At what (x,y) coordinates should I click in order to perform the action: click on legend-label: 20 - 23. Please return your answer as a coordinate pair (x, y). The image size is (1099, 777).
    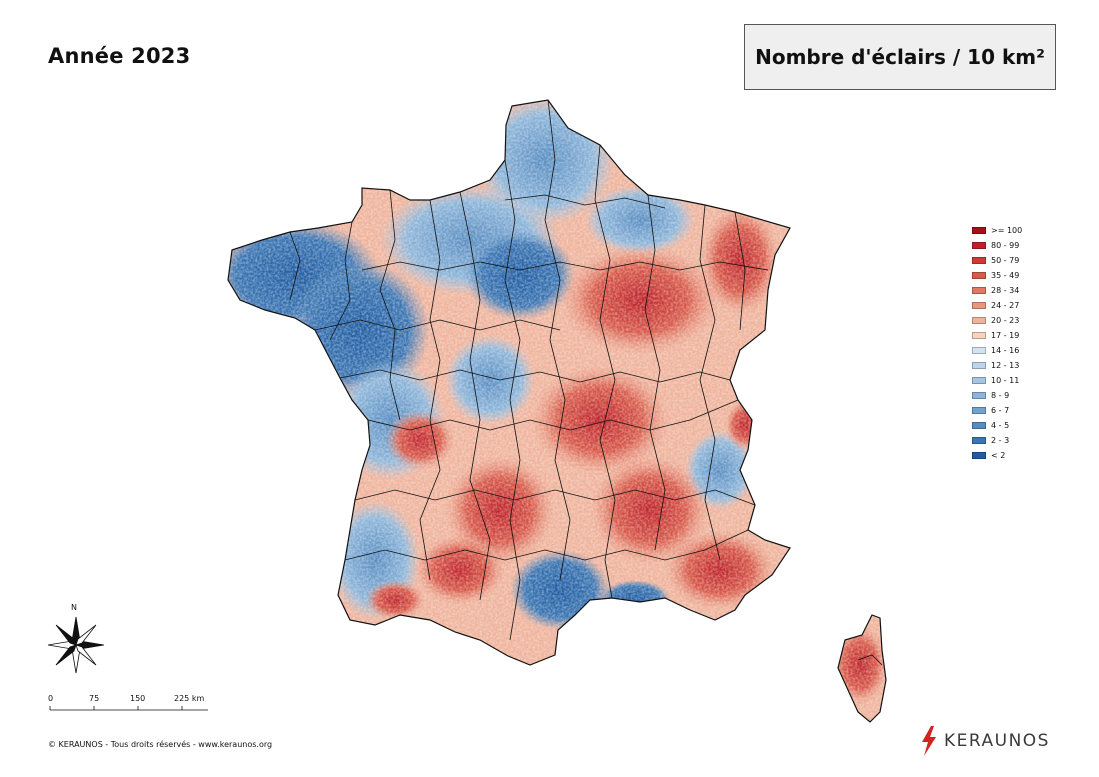
    Looking at the image, I should click on (1005, 320).